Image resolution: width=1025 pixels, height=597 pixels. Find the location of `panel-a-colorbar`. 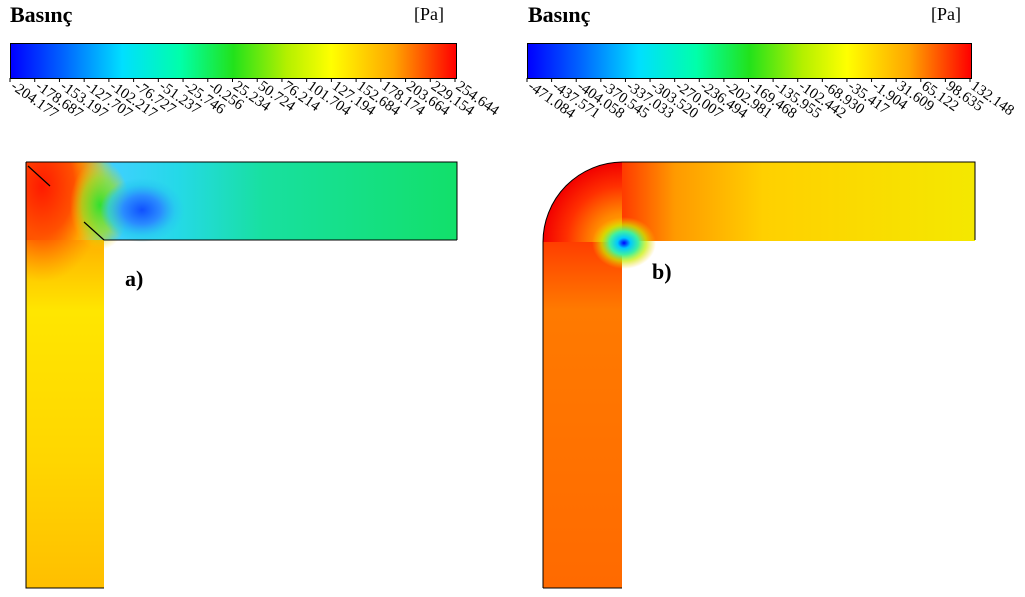

panel-a-colorbar is located at coordinates (233, 61).